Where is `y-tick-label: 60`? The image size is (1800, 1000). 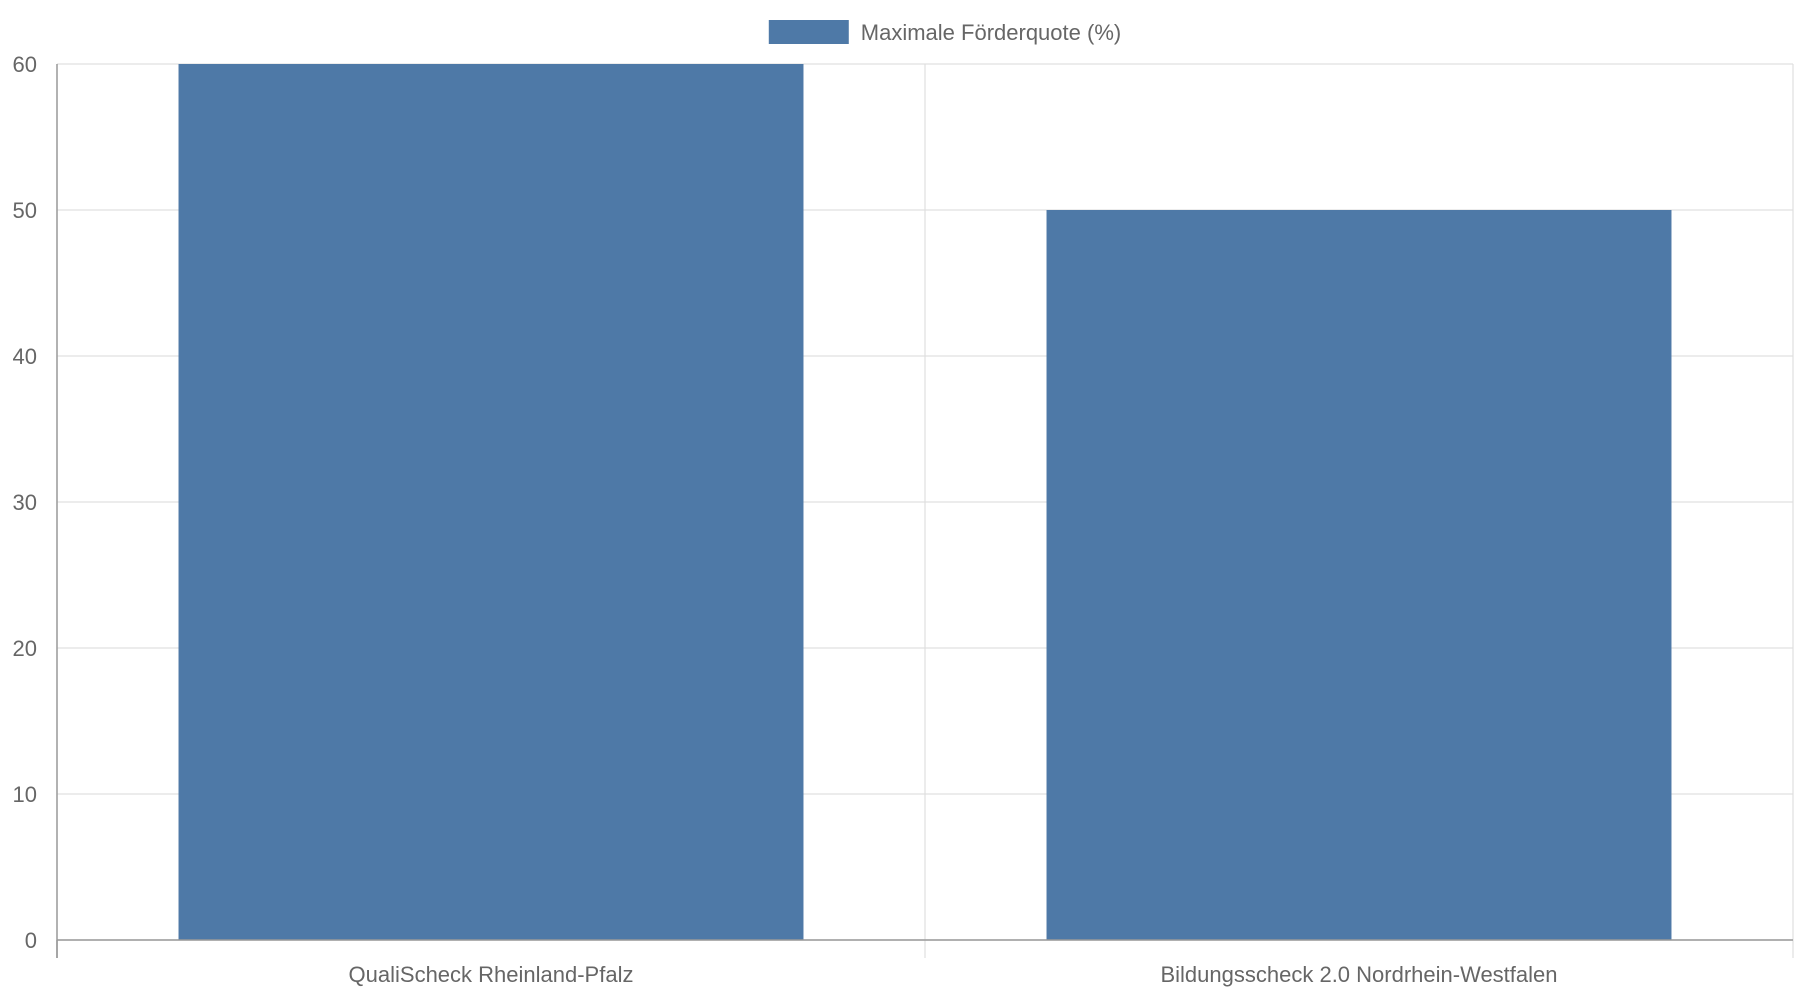 y-tick-label: 60 is located at coordinates (25, 64).